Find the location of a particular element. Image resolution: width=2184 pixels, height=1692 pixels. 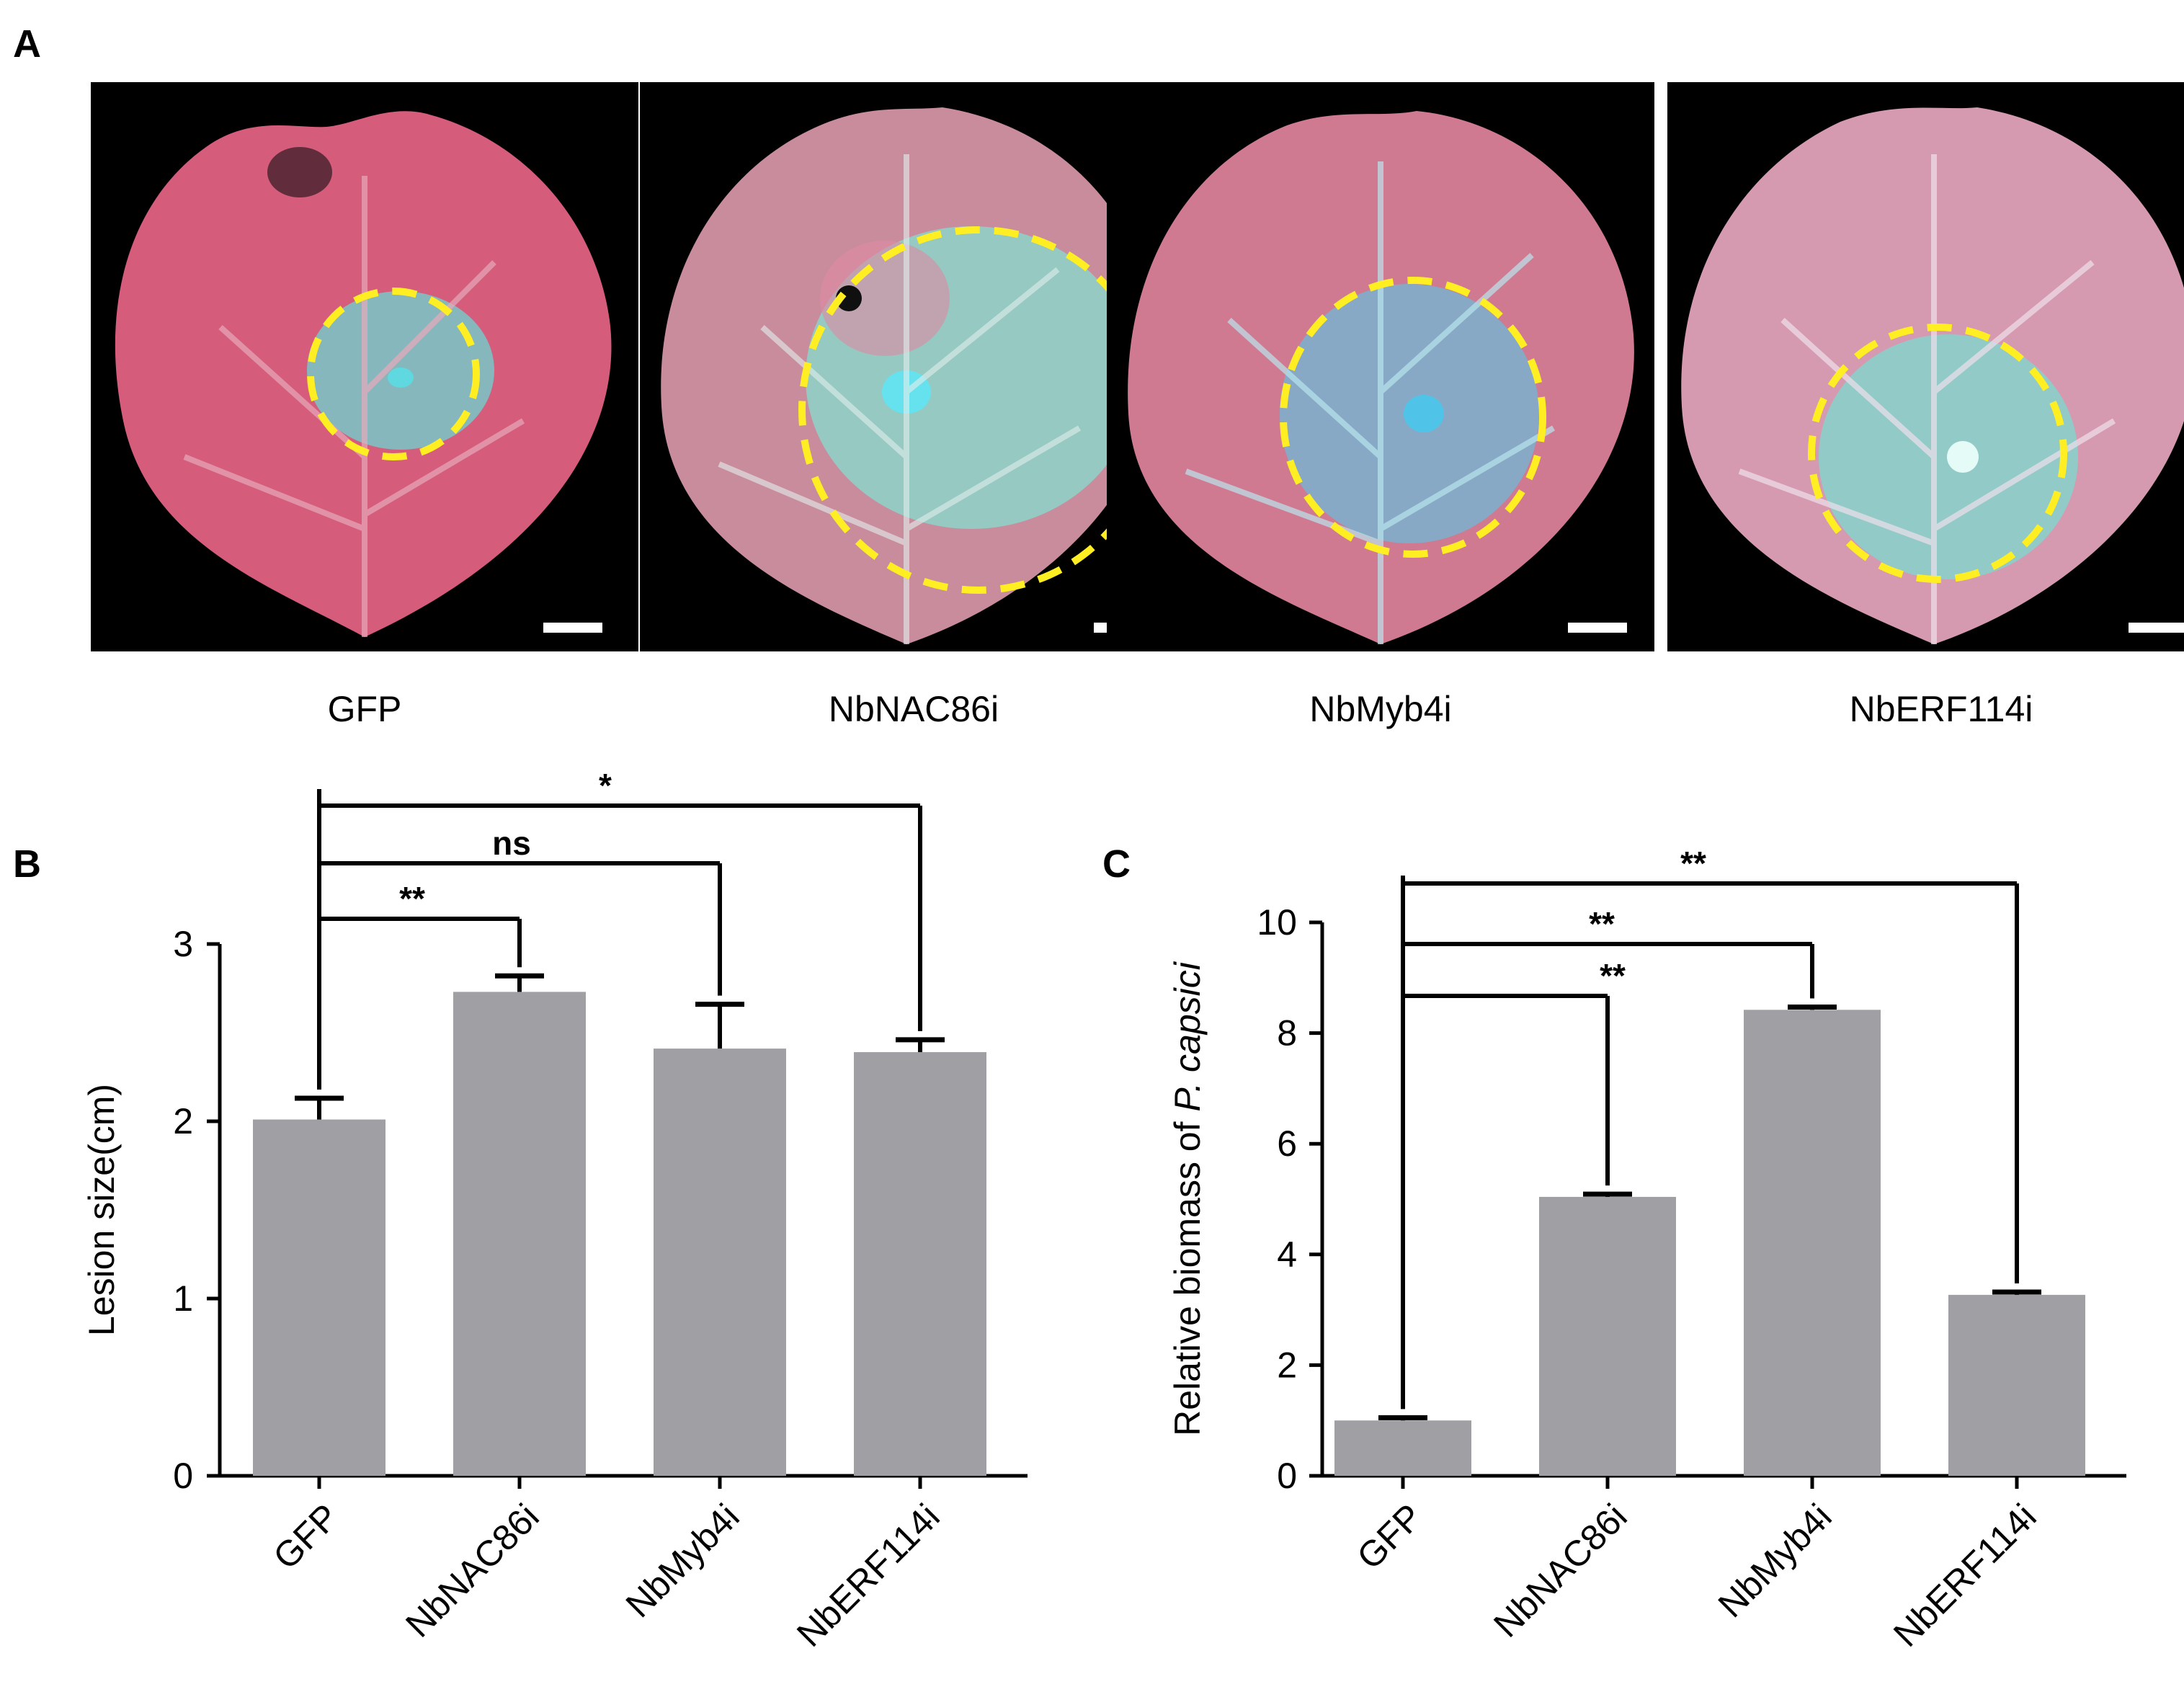

chart-c-bar-nbnac86i is located at coordinates (1607, 1336).